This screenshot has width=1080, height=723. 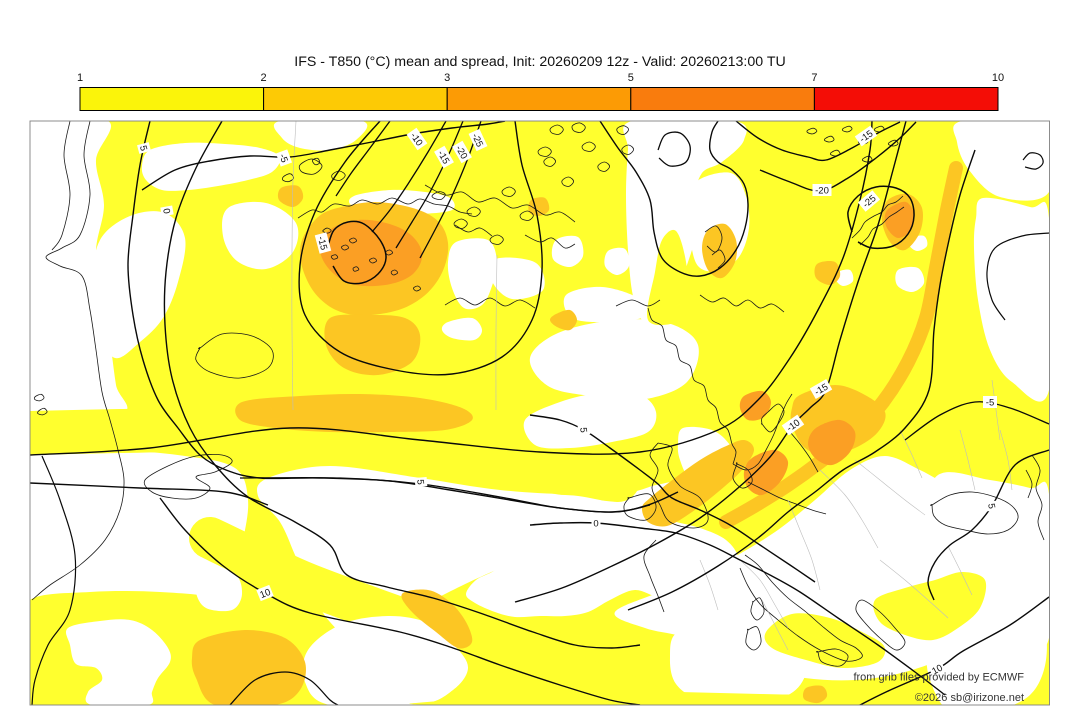 What do you see at coordinates (322, 243) in the screenshot?
I see `svg-text: -15` at bounding box center [322, 243].